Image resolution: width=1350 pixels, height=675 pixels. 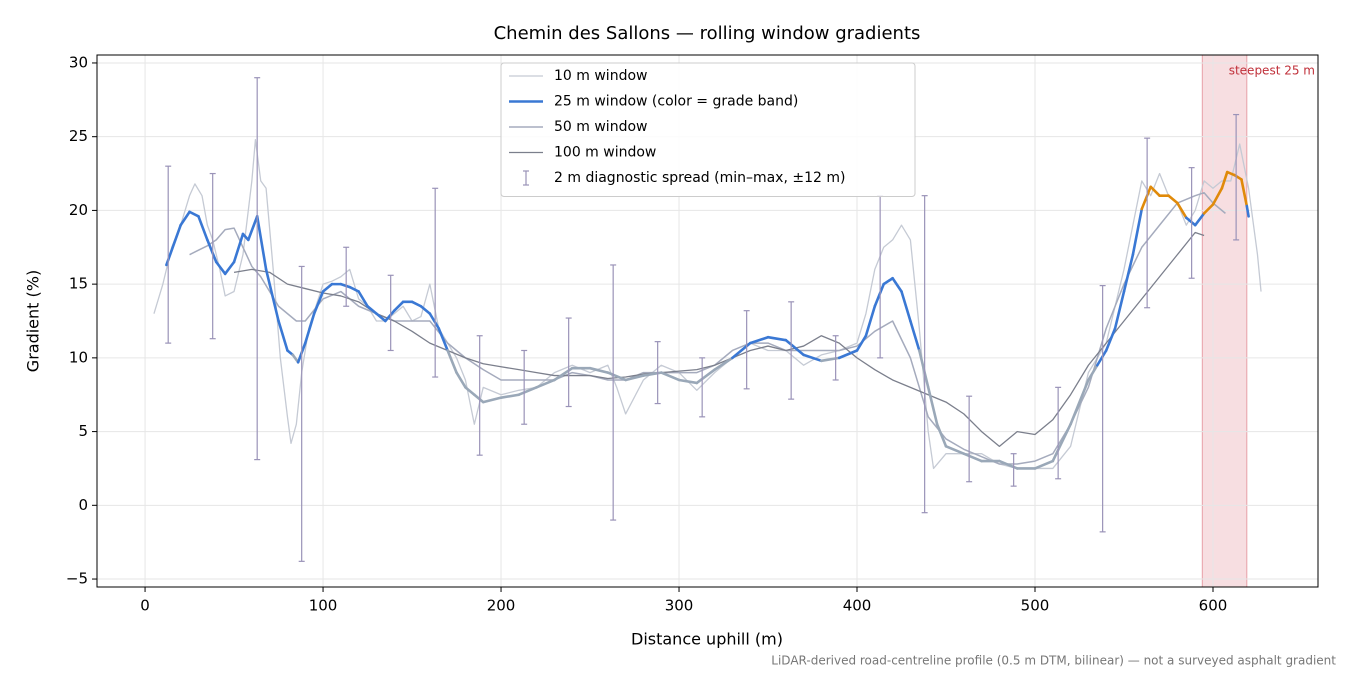 I want to click on x-tick-label: 100, so click(x=323, y=606).